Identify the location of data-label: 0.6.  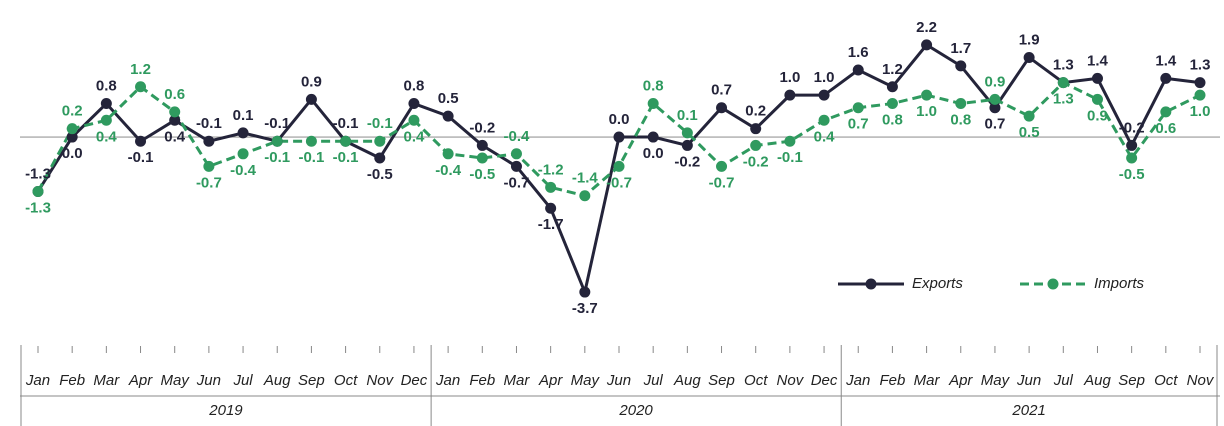
(1165, 128).